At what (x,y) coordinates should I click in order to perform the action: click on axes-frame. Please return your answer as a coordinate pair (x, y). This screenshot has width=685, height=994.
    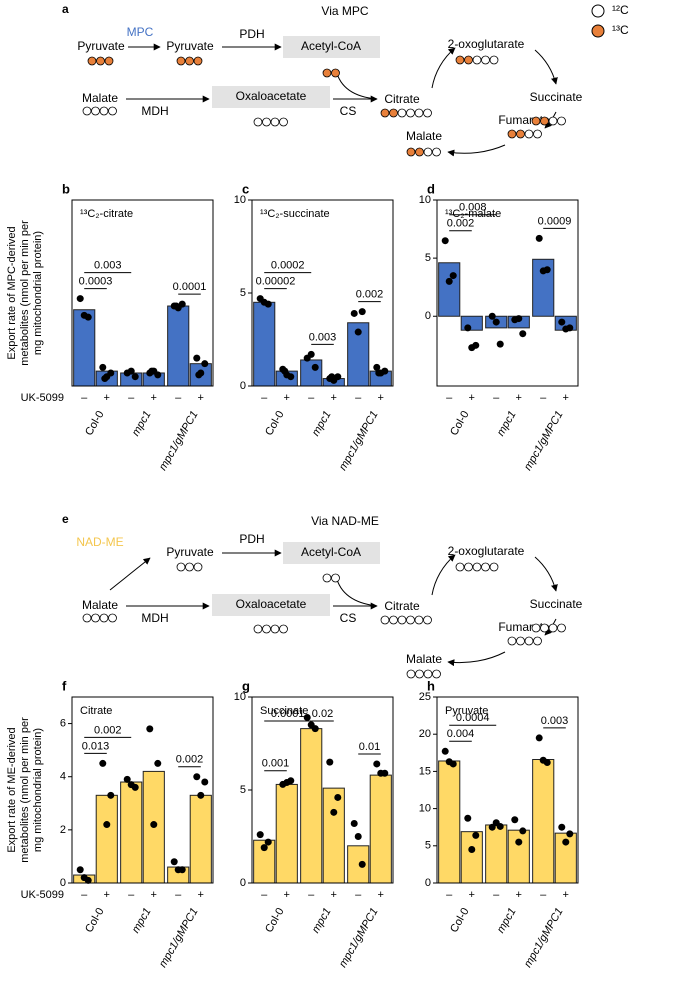
    Looking at the image, I should click on (507, 293).